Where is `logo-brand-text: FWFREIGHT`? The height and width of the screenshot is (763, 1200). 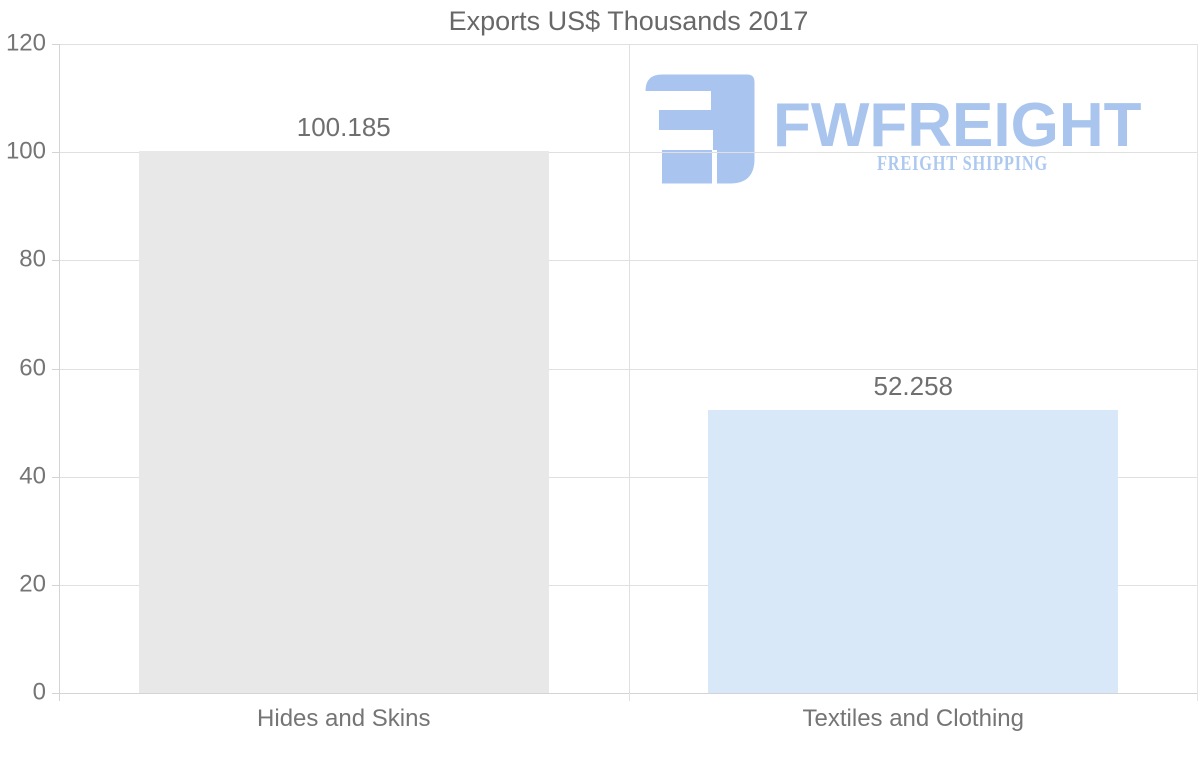
logo-brand-text: FWFREIGHT is located at coordinates (957, 125).